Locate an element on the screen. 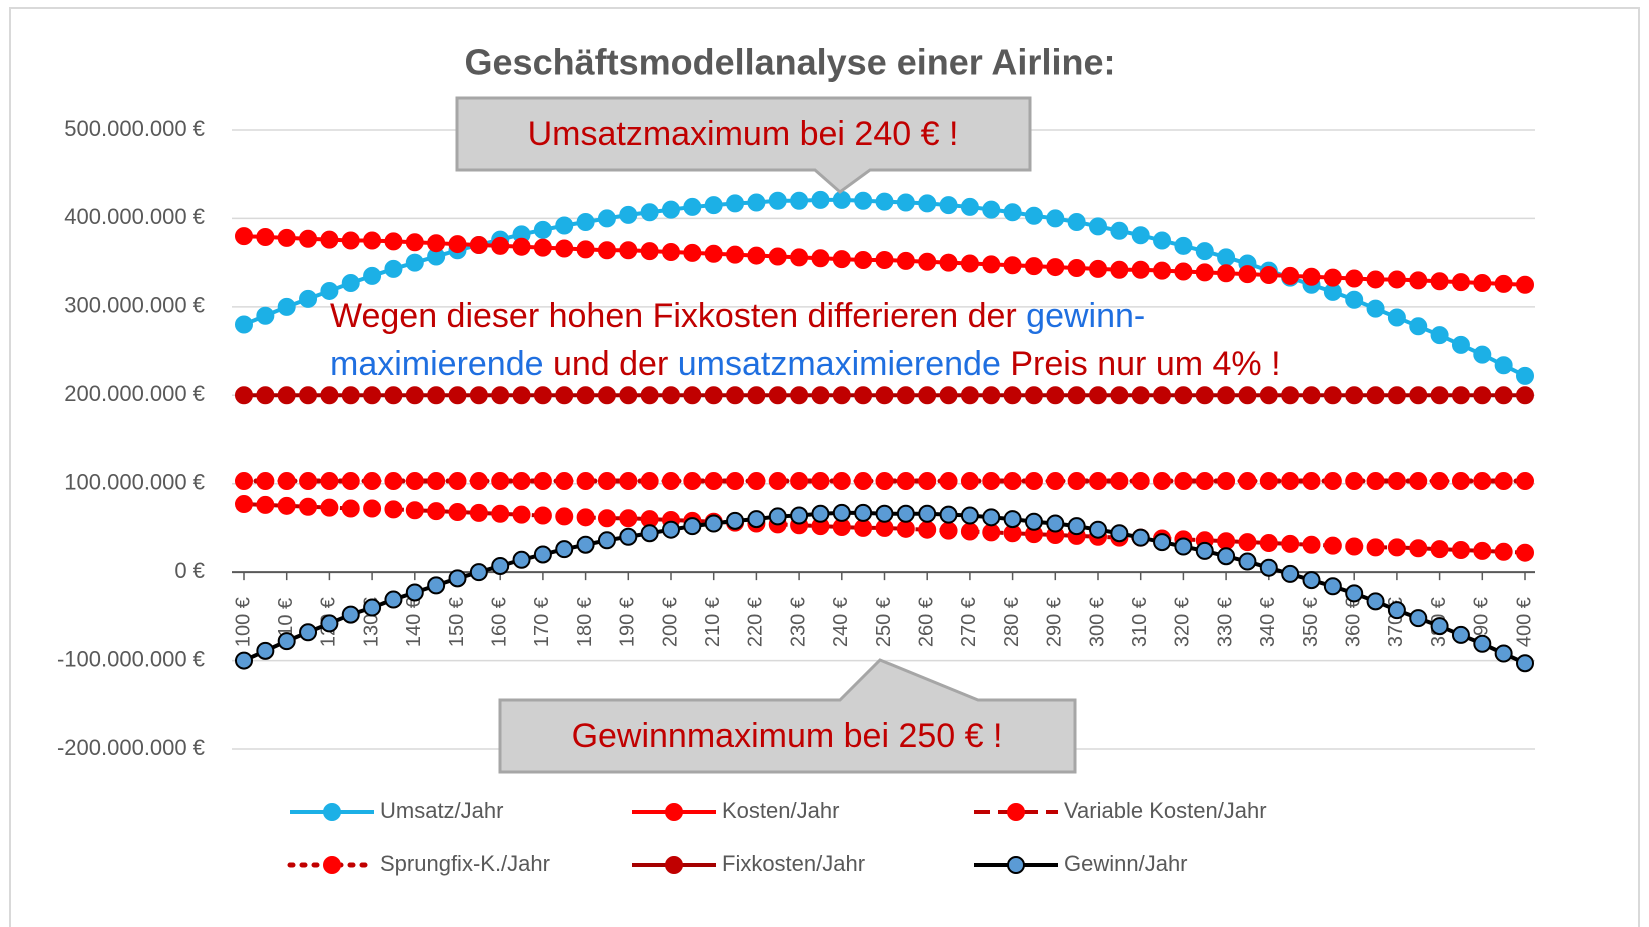 Image resolution: width=1649 pixels, height=927 pixels. chart-title: Geschäftsmodellanalyse einer Airline: is located at coordinates (790, 62).